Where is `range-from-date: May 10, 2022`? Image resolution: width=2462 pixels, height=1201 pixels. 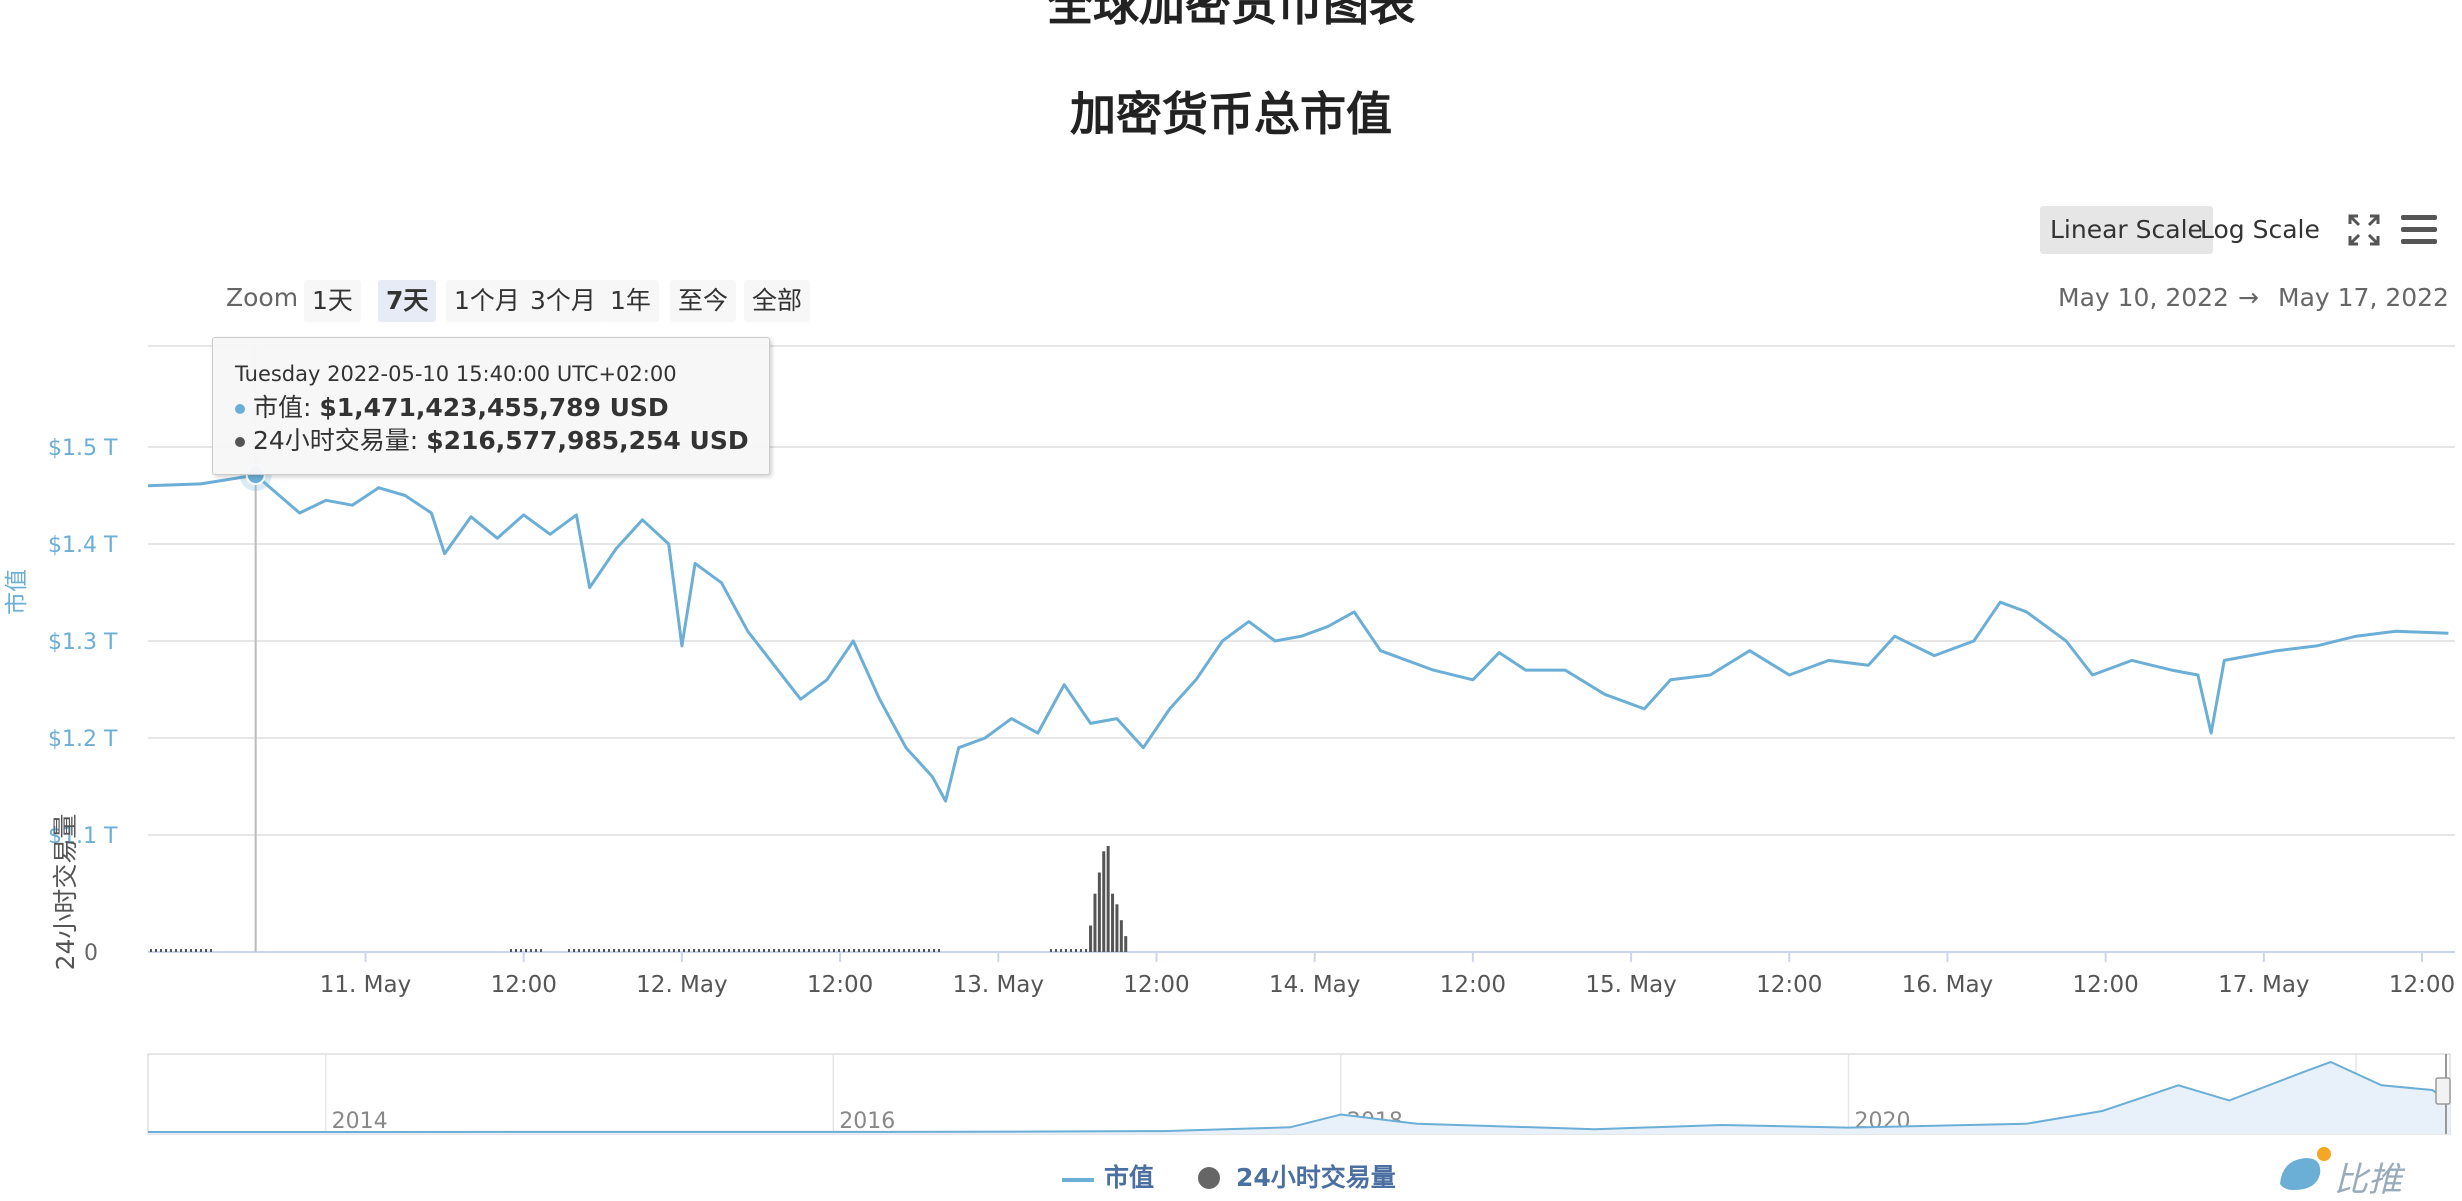
range-from-date: May 10, 2022 is located at coordinates (2143, 297).